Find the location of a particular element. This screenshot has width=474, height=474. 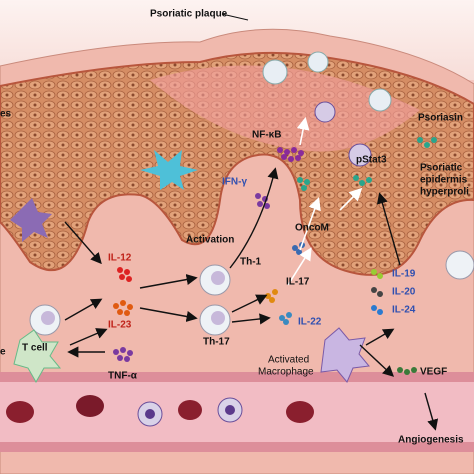

label: es is located at coordinates (6, 114).